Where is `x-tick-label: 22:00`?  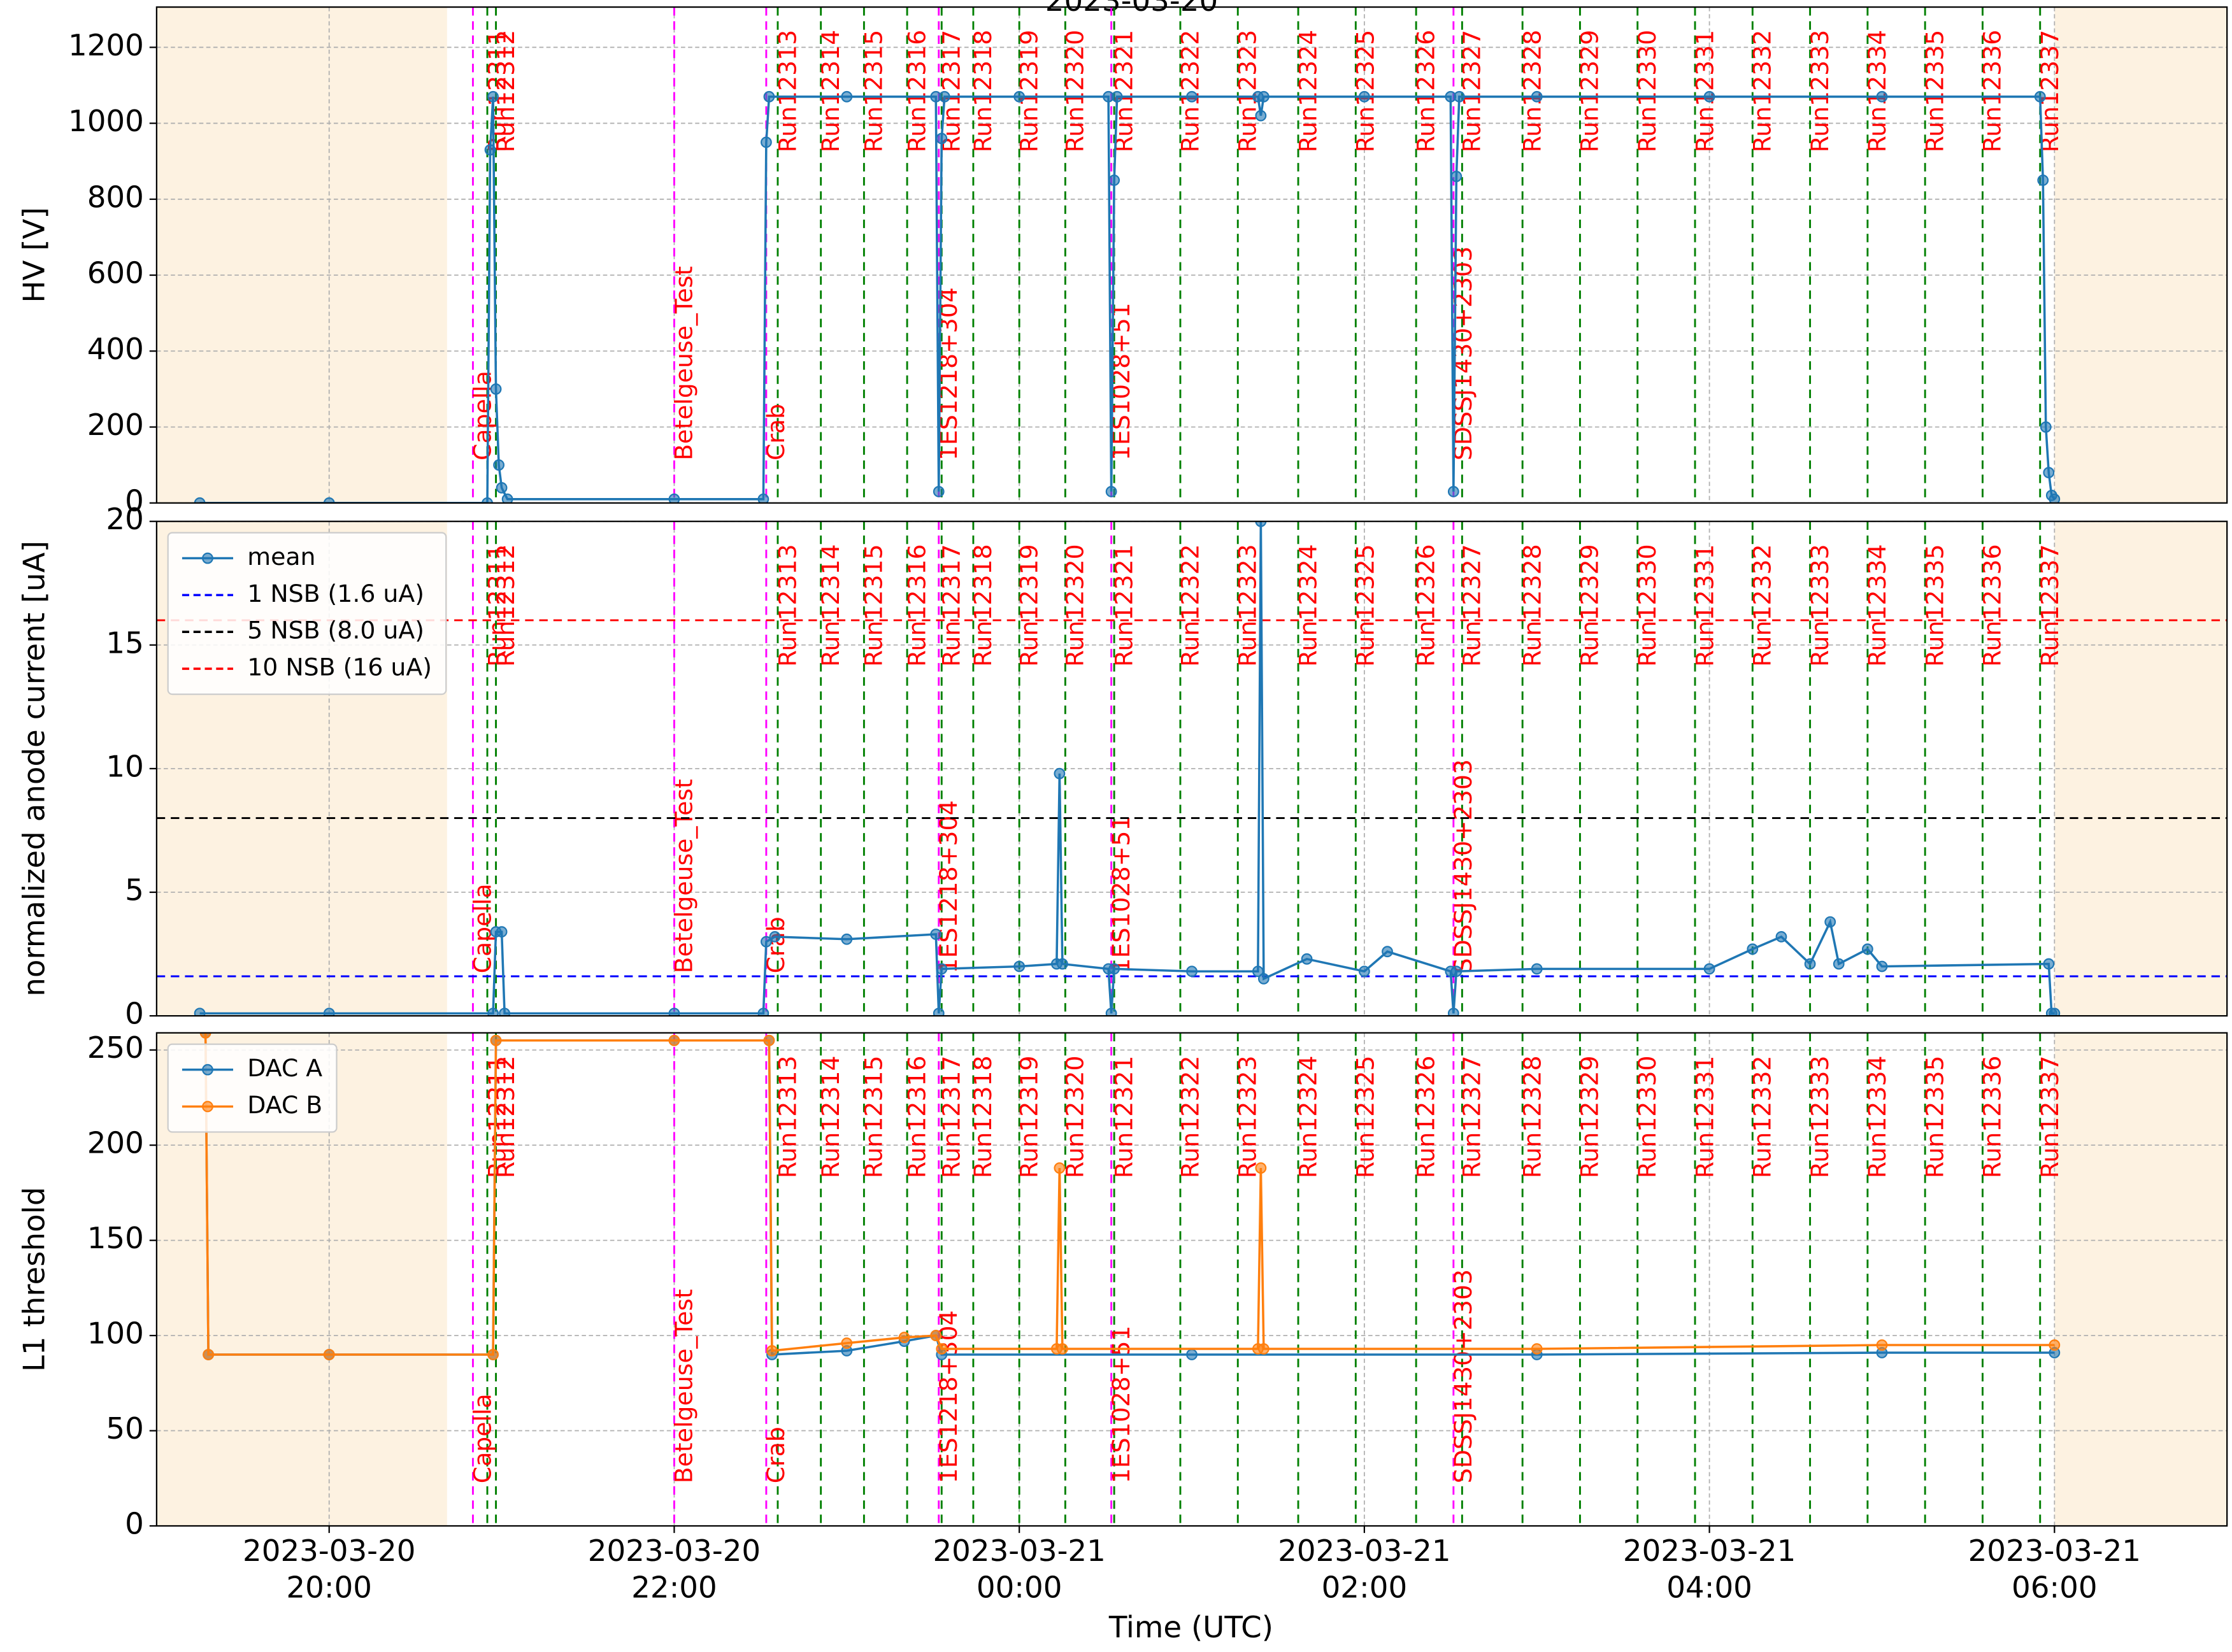
x-tick-label: 22:00 is located at coordinates (674, 1588).